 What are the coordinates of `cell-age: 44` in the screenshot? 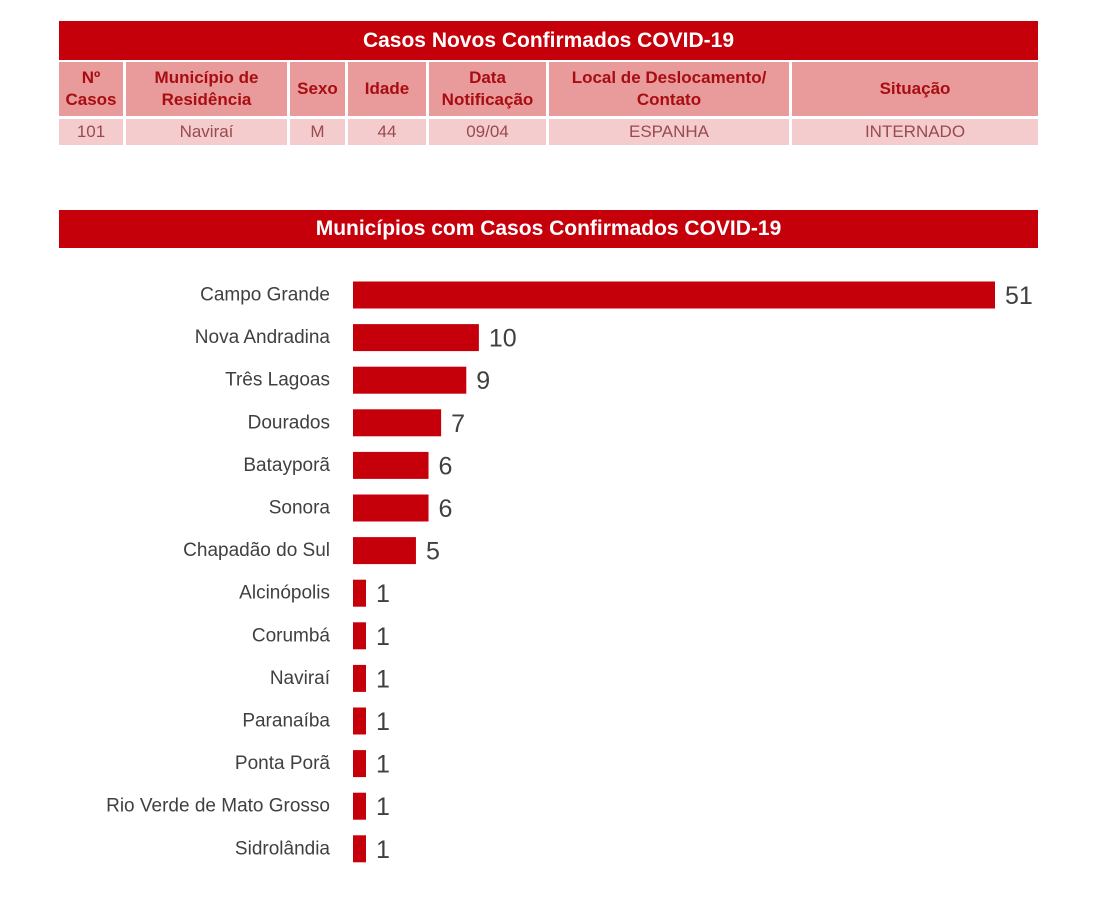 It's located at (388, 132).